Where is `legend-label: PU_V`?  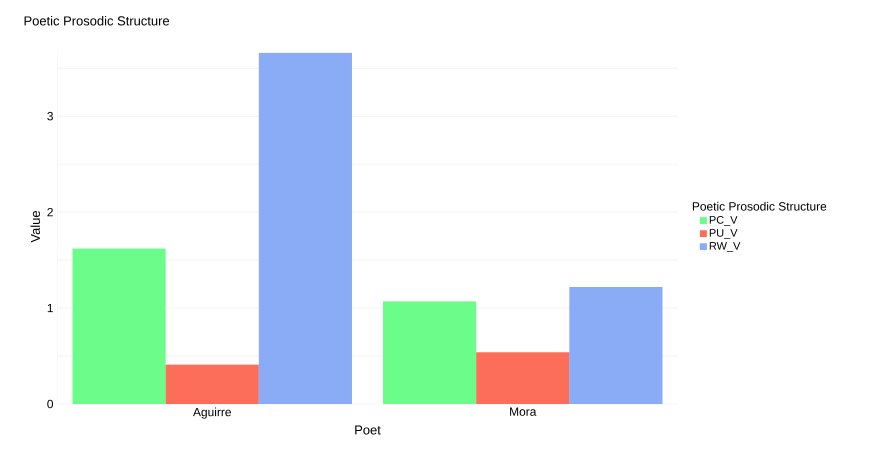 legend-label: PU_V is located at coordinates (724, 234).